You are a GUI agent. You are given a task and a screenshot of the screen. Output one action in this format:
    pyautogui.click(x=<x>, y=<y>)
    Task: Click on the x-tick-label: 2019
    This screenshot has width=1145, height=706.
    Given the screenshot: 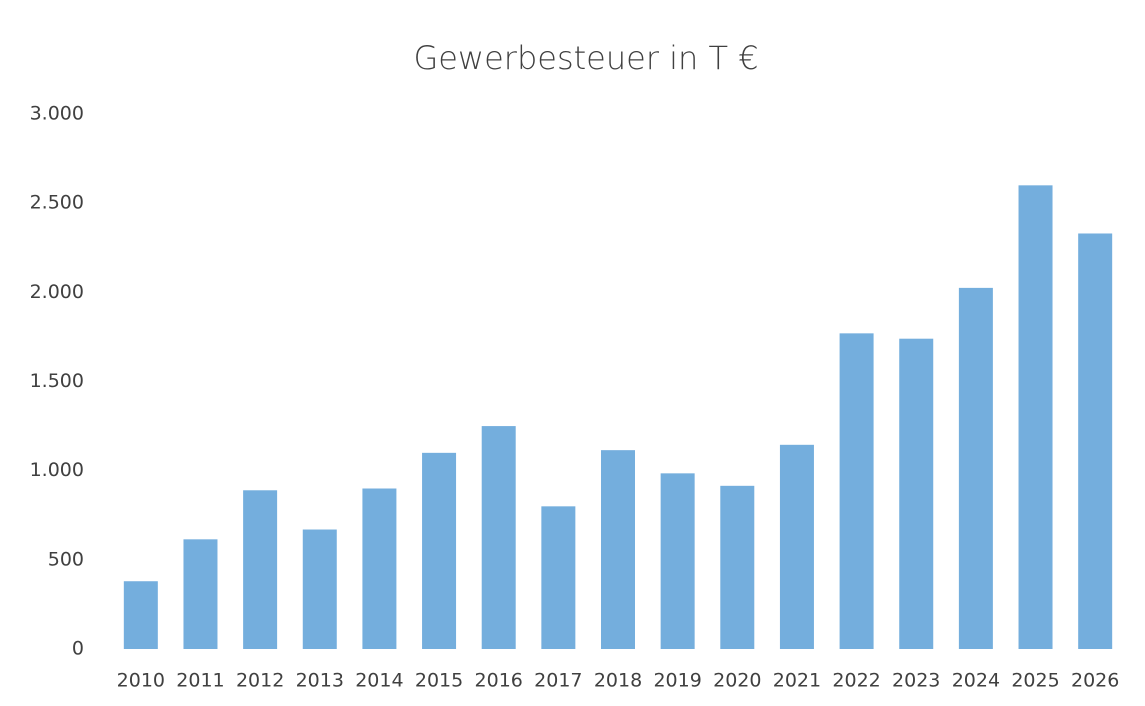 What is the action you would take?
    pyautogui.click(x=677, y=681)
    